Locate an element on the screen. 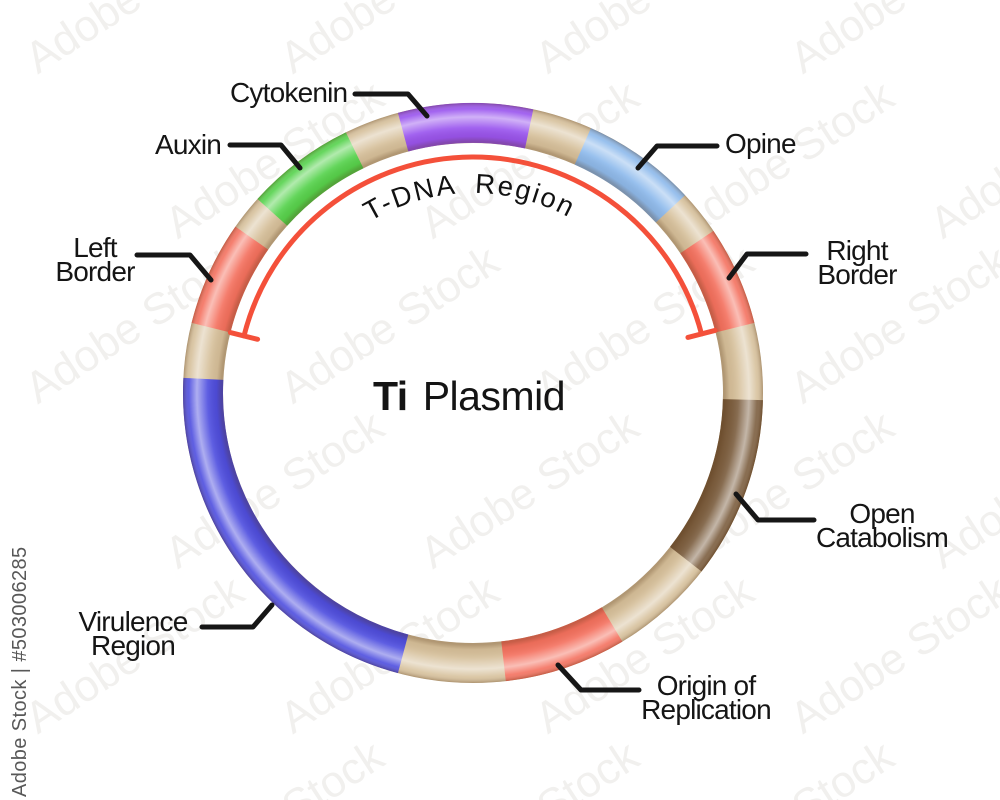 The height and width of the screenshot is (800, 1000). tdna-region-label: T-DNA Region is located at coordinates (468, 197).